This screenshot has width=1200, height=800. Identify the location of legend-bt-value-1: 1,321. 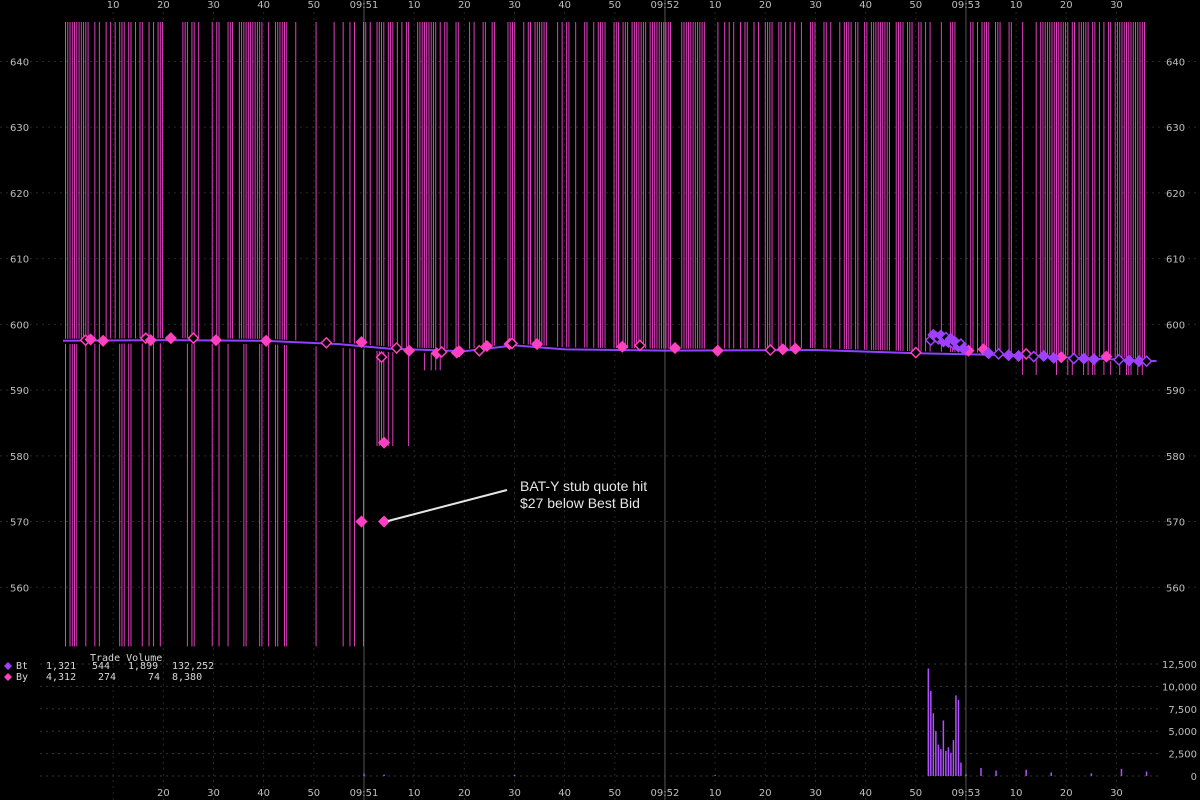
(61, 666).